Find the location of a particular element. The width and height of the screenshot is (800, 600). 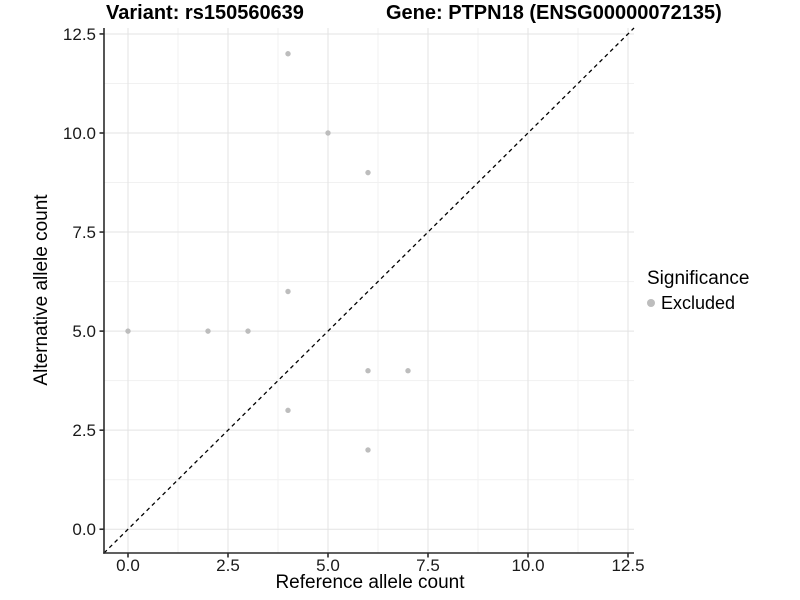

legend-title: Significance is located at coordinates (698, 278).